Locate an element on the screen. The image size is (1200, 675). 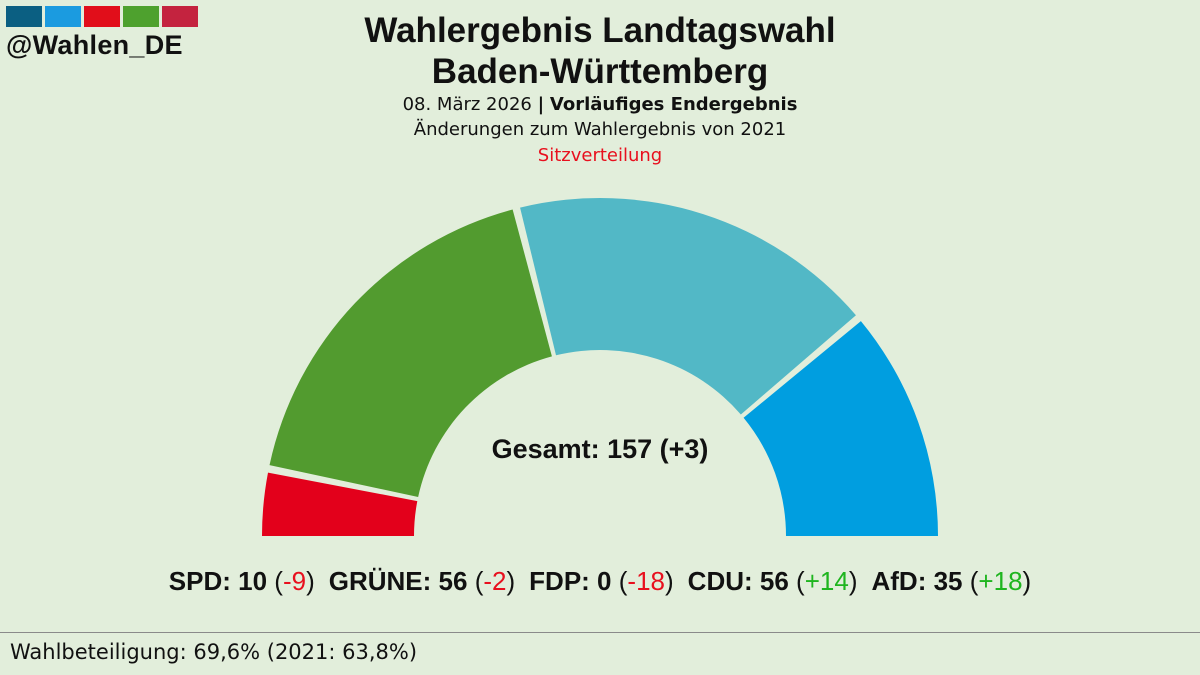
seat-segment-cdu is located at coordinates (688, 306).